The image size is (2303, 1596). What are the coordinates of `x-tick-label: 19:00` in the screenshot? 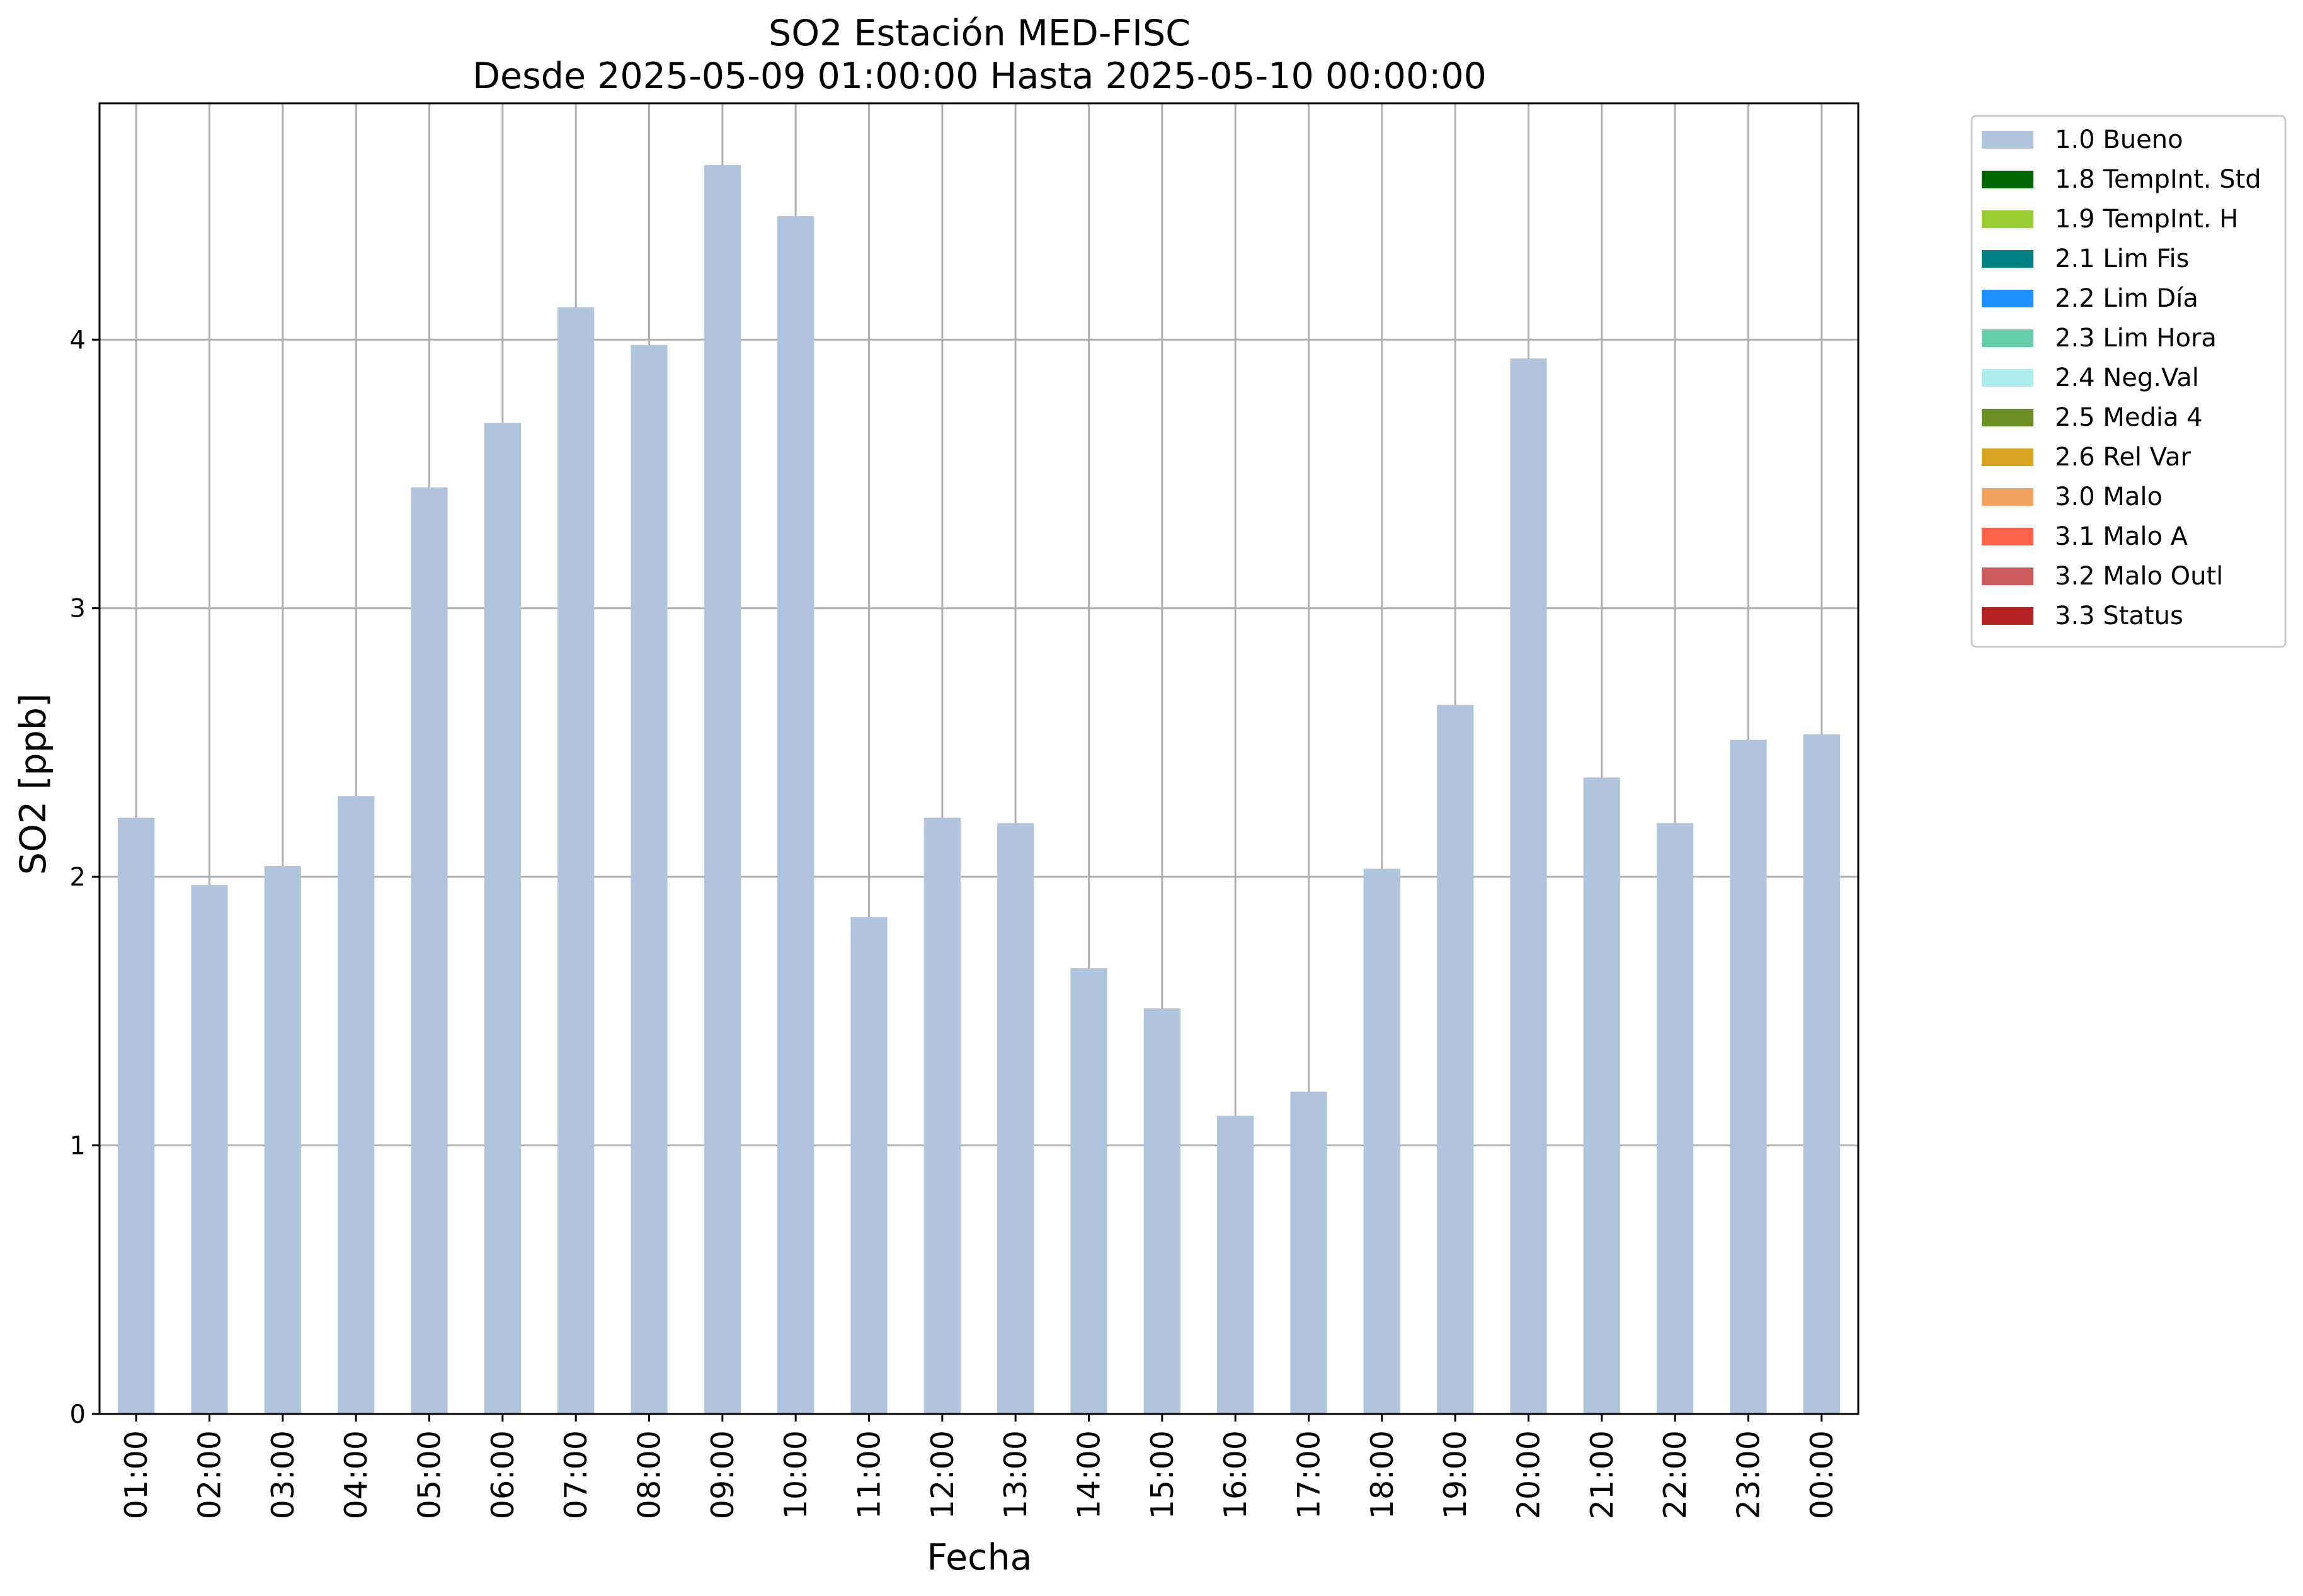 It's located at (1455, 1474).